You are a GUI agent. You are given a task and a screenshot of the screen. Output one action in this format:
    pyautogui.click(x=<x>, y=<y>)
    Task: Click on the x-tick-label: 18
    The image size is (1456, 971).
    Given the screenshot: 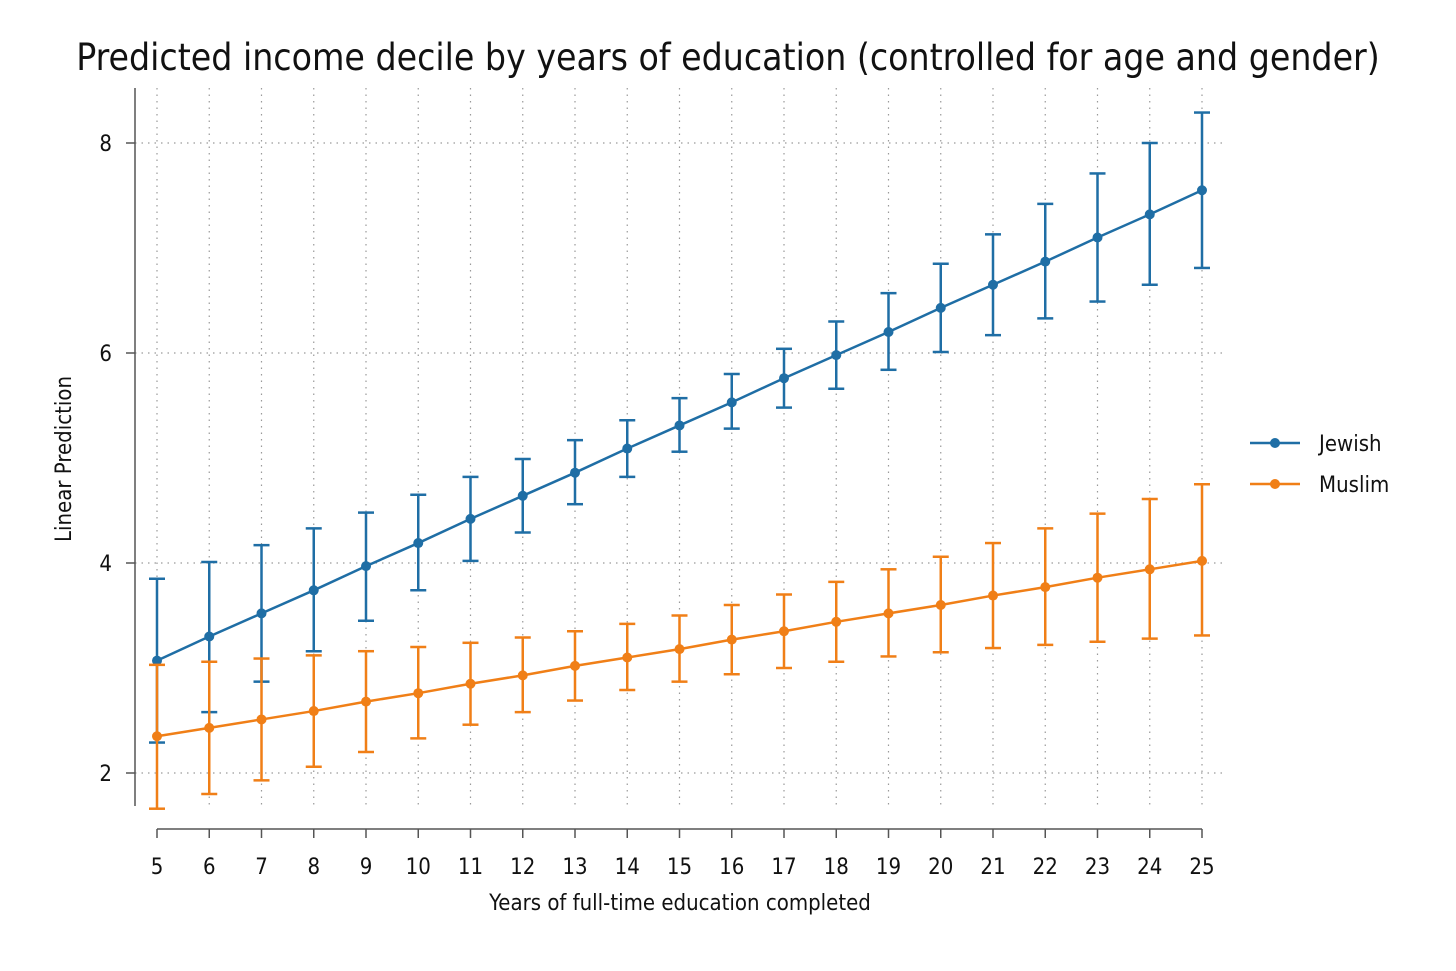 What is the action you would take?
    pyautogui.click(x=836, y=867)
    